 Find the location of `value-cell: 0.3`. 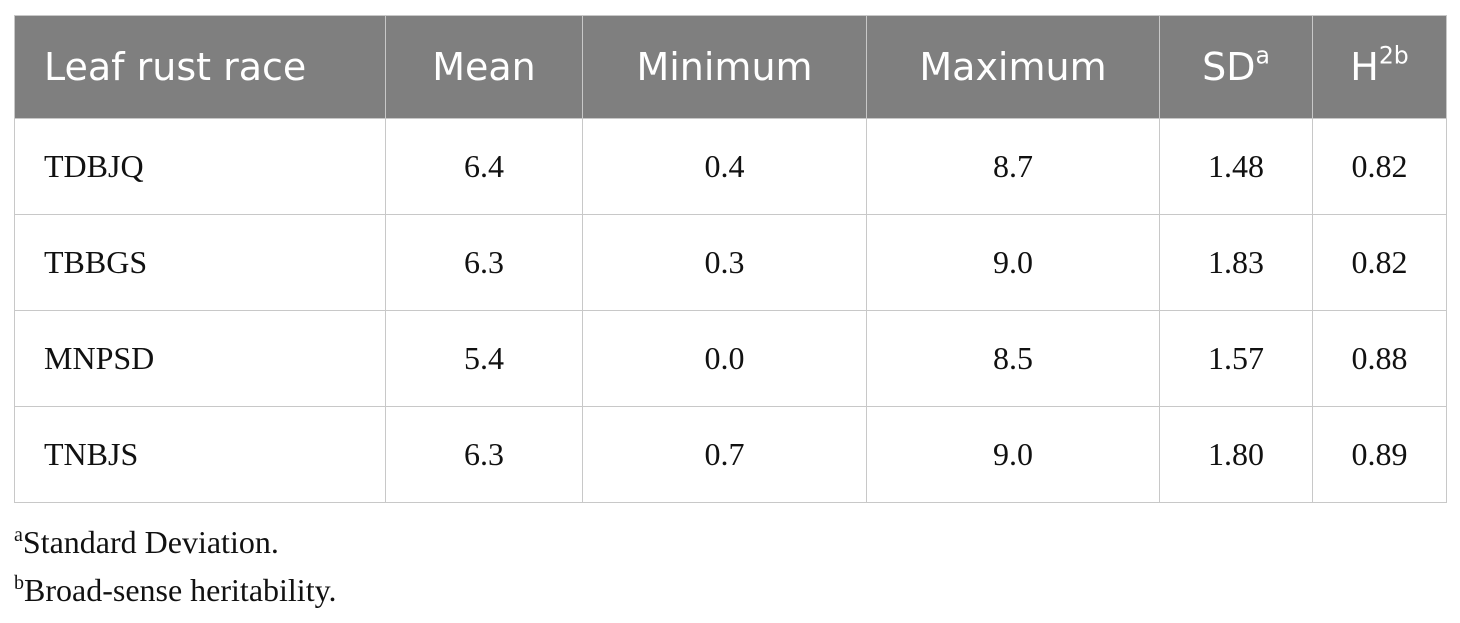

value-cell: 0.3 is located at coordinates (724, 262).